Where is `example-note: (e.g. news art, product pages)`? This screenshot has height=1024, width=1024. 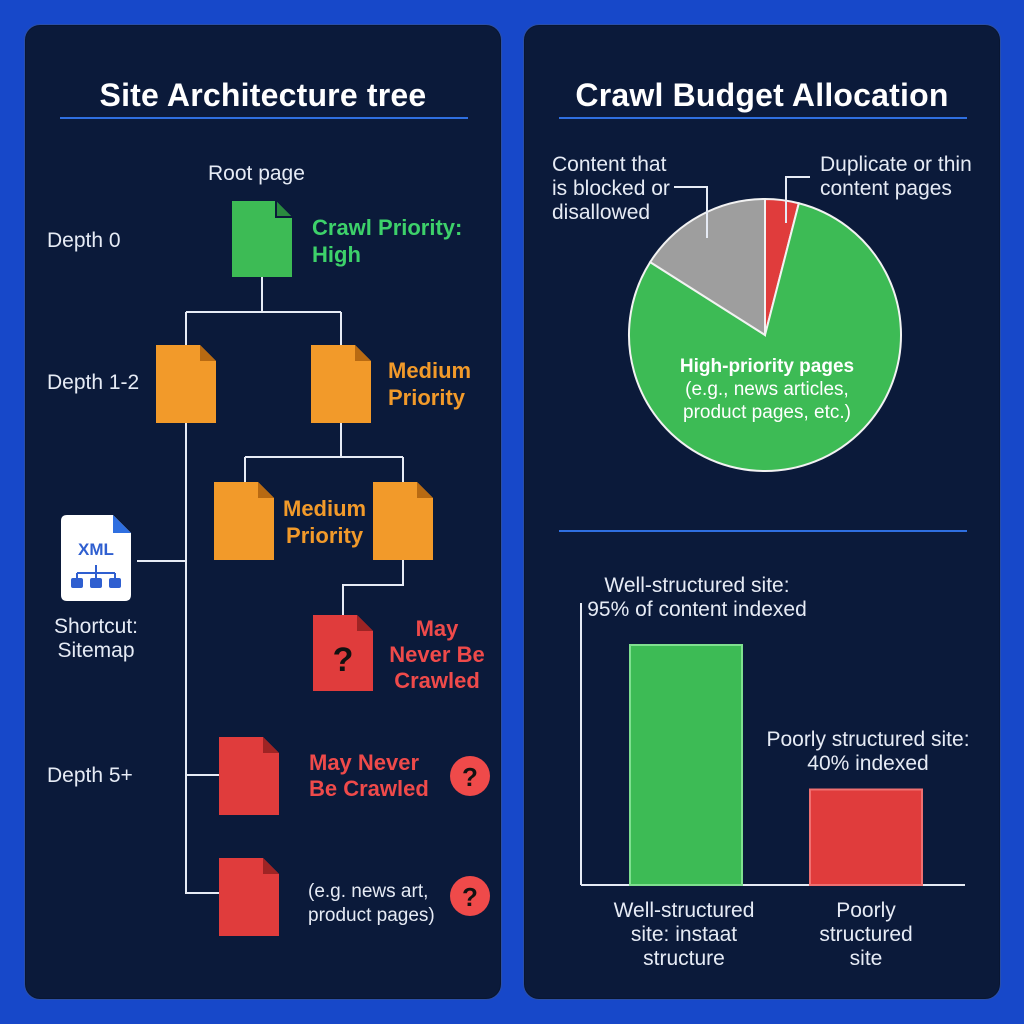
example-note: (e.g. news art, product pages) is located at coordinates (371, 903).